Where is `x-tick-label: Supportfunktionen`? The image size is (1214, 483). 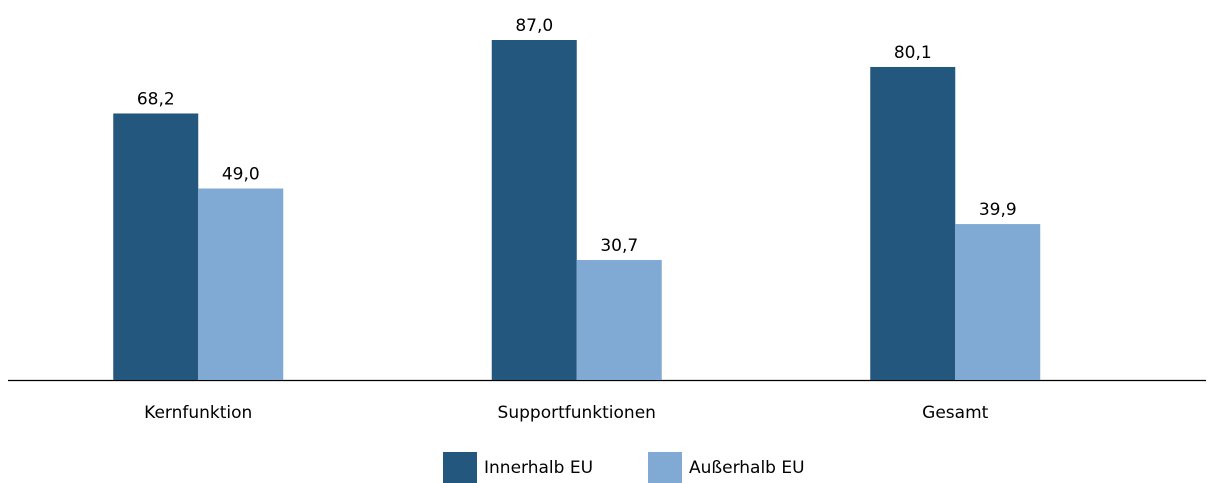
x-tick-label: Supportfunktionen is located at coordinates (577, 413).